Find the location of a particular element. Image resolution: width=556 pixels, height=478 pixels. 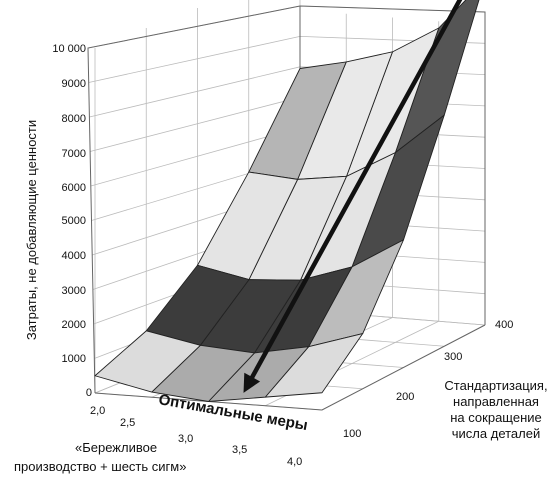

y-tick-label: 400 is located at coordinates (504, 325).